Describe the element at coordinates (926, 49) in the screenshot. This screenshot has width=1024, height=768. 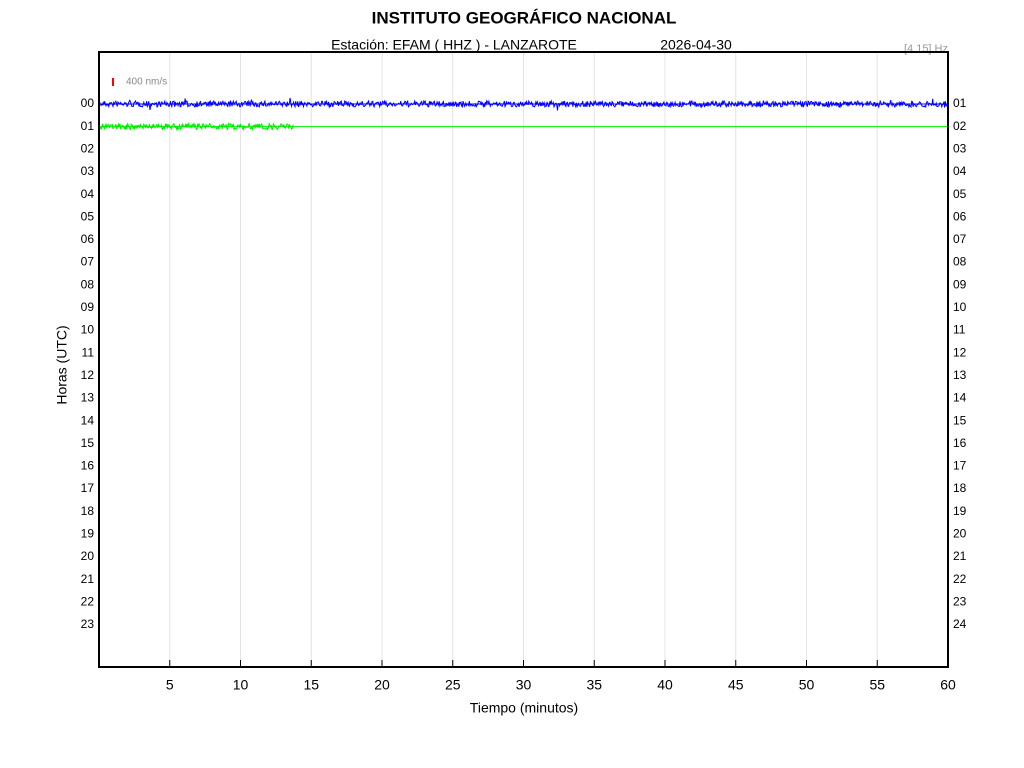
I see `filter: [4 15] Hz` at that location.